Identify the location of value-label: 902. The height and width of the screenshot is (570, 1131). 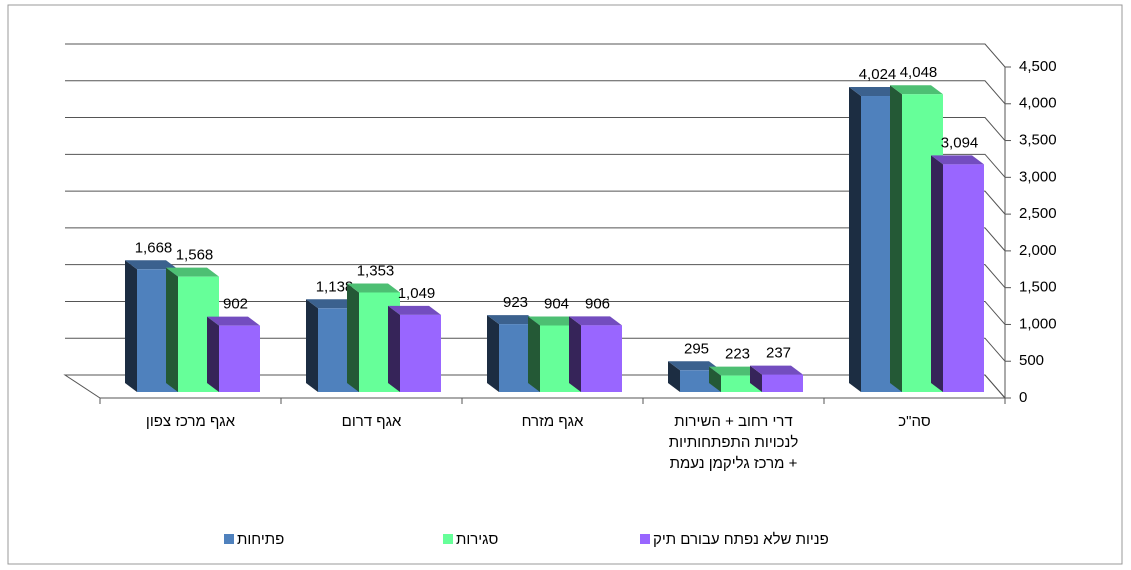
(235, 304).